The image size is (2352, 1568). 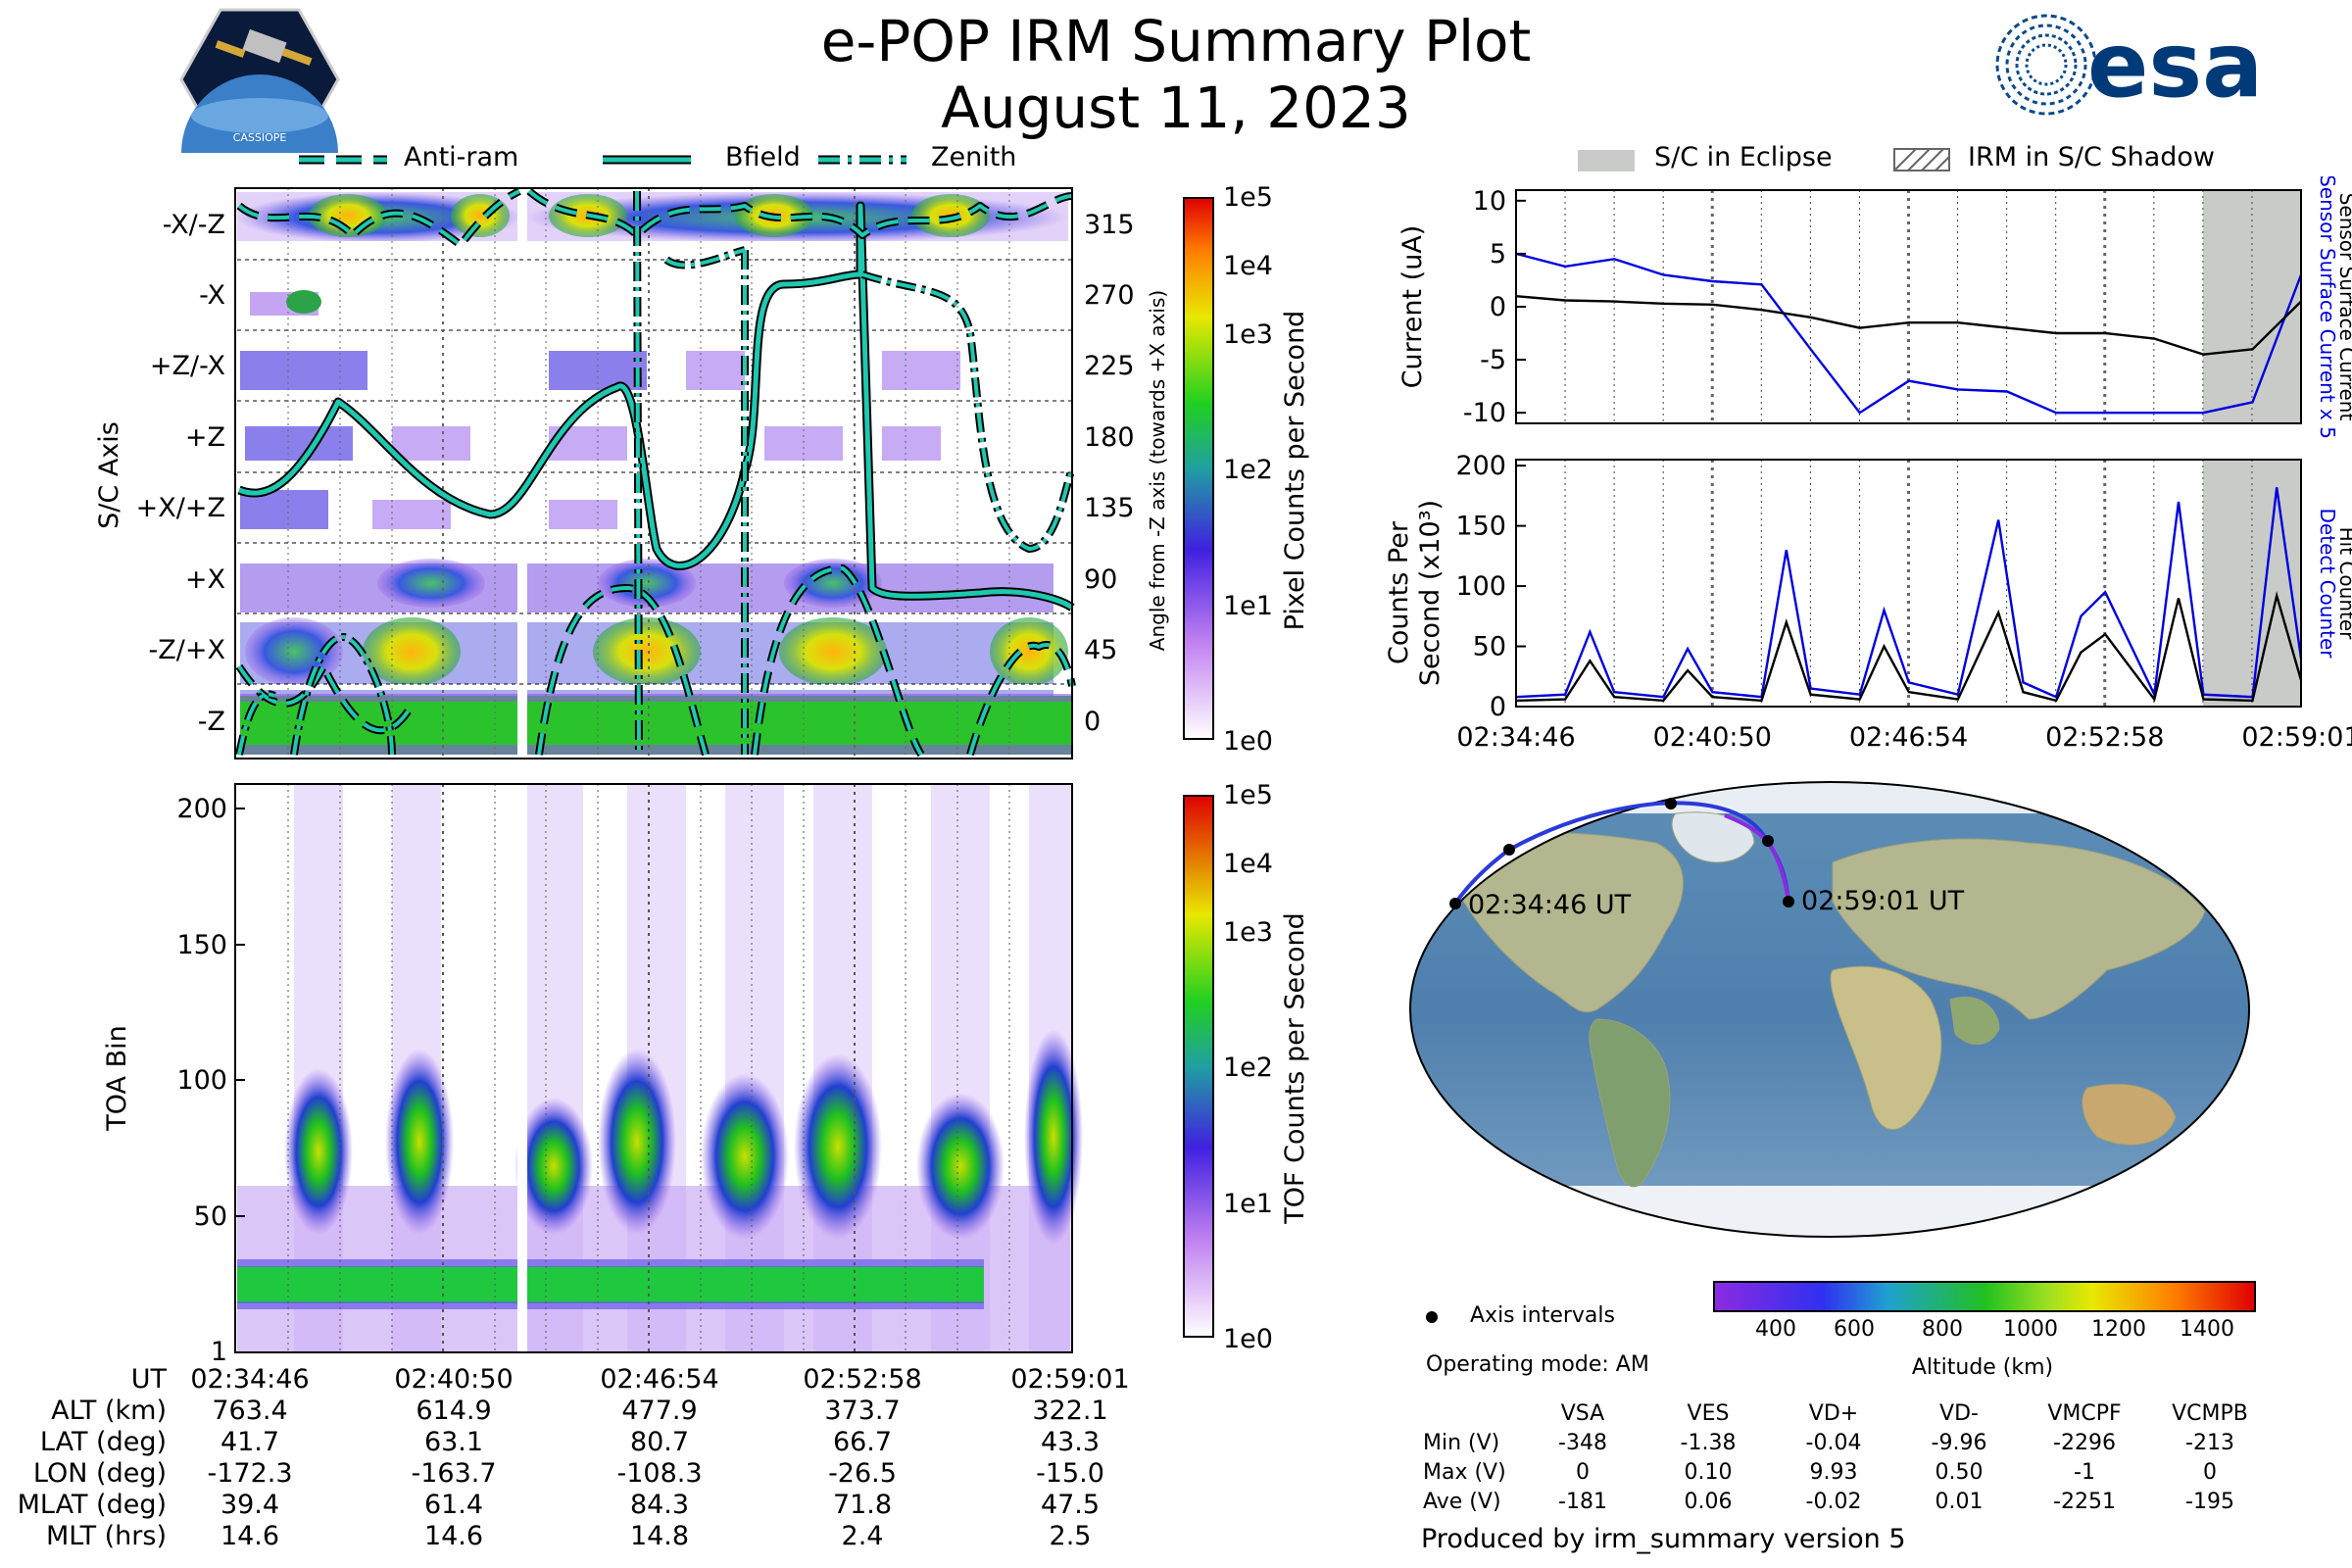 What do you see at coordinates (659, 1379) in the screenshot?
I see `ephem-cell: 02:46:54` at bounding box center [659, 1379].